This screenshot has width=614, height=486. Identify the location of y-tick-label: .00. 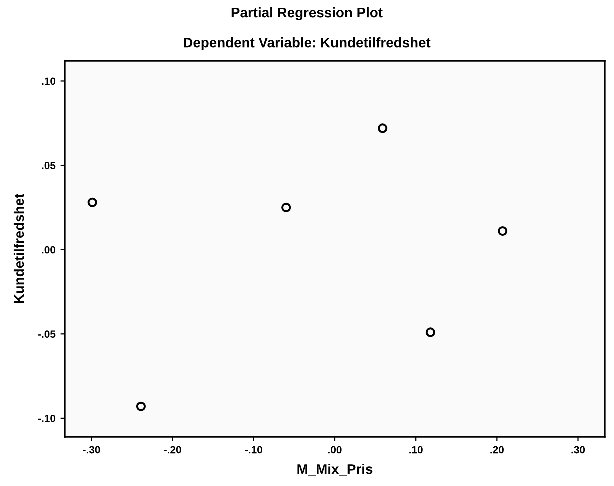
(49, 250).